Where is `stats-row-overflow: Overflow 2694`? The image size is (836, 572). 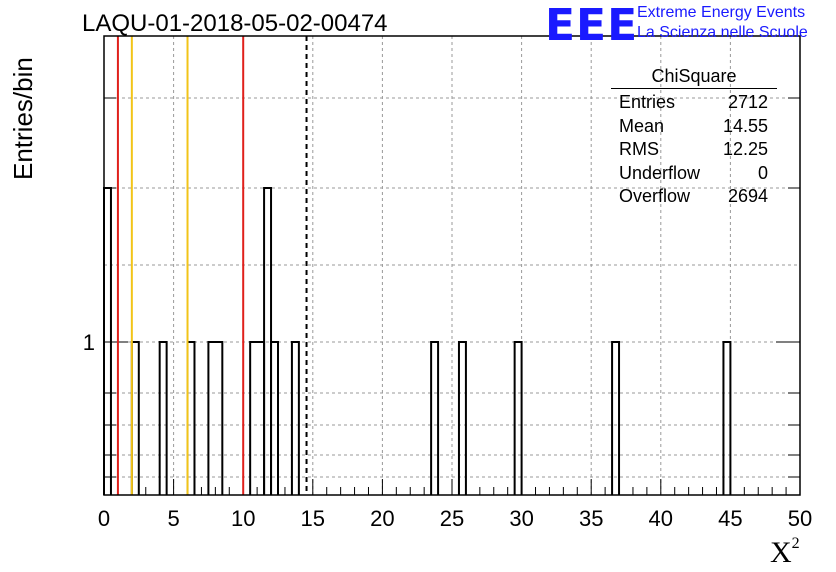
stats-row-overflow: Overflow 2694 is located at coordinates (693, 196).